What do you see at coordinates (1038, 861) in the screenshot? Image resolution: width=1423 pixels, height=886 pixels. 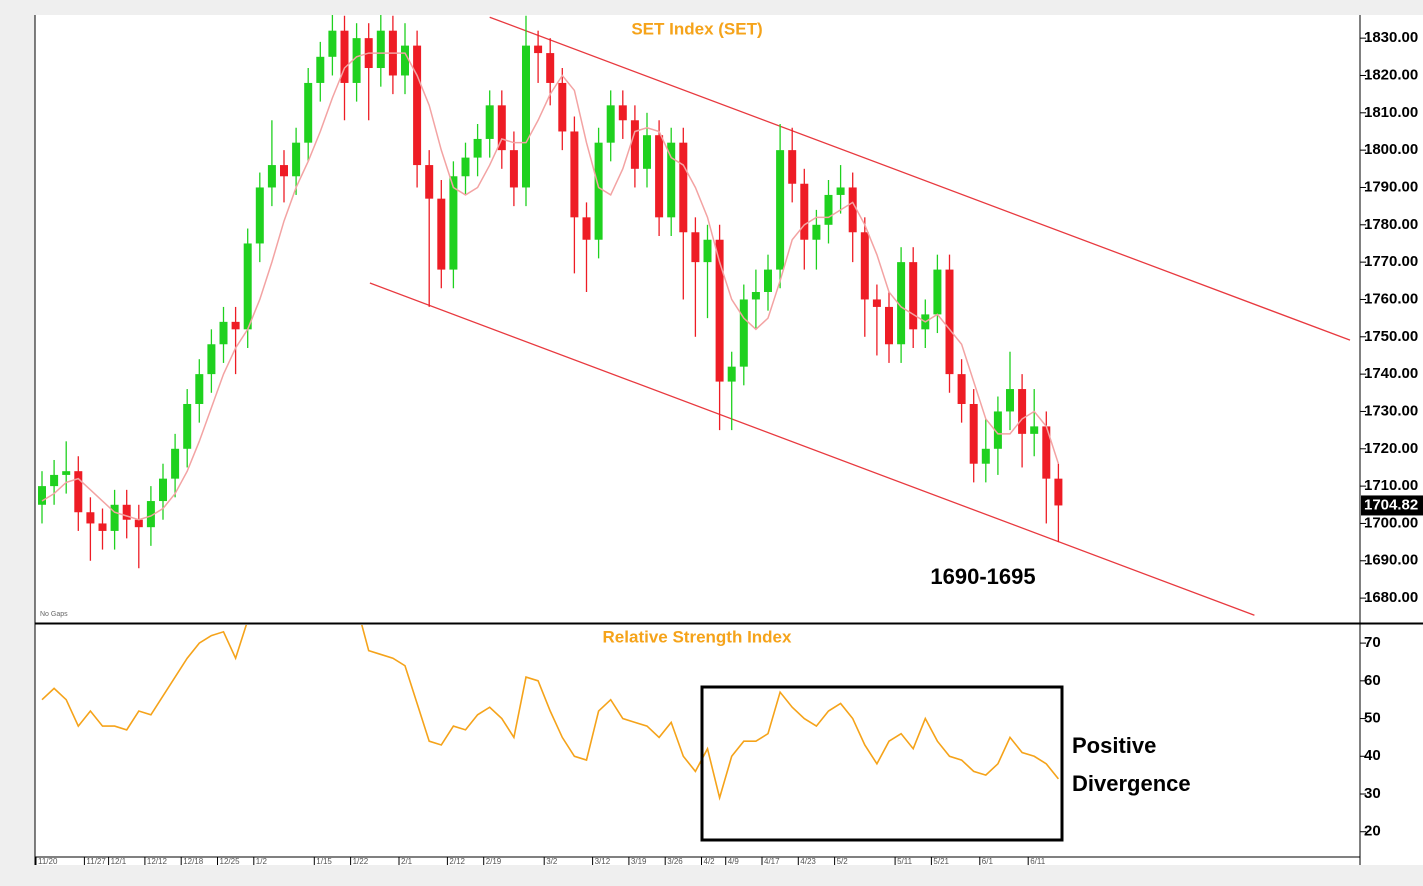 I see `x-tick-label: 6/11` at bounding box center [1038, 861].